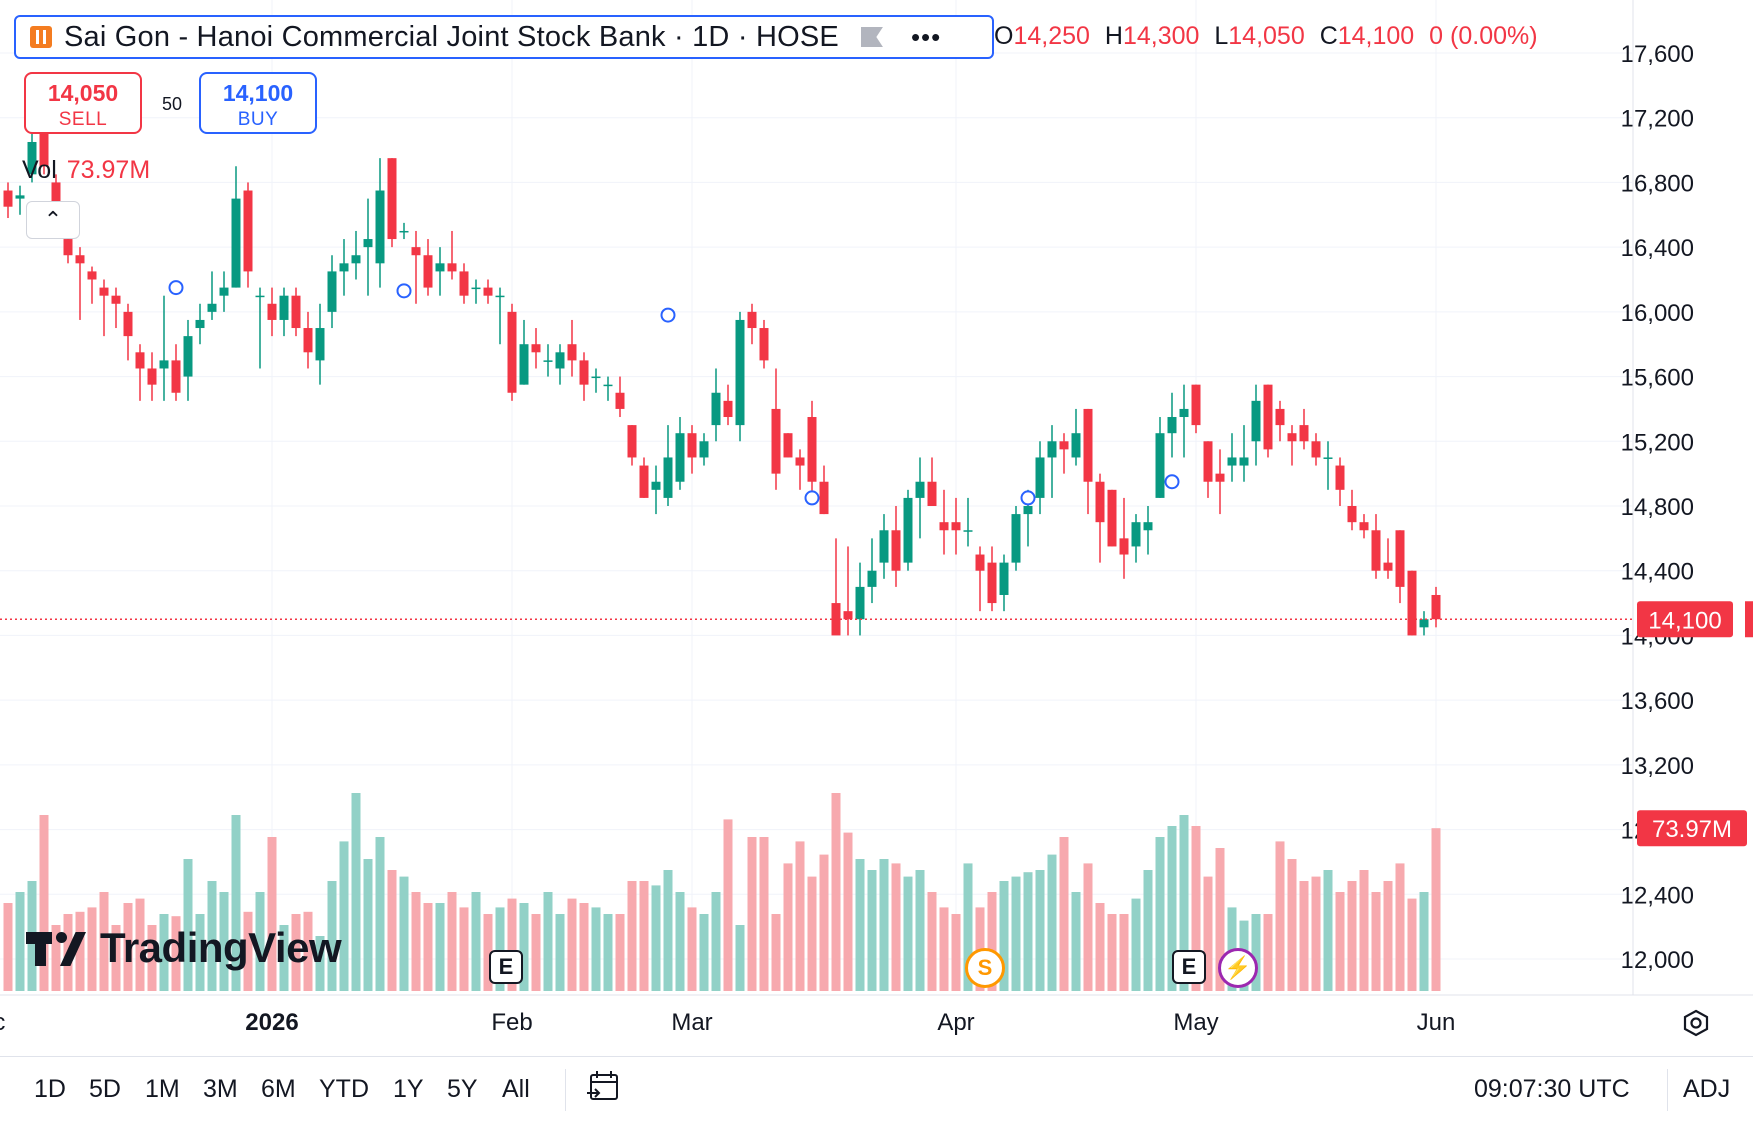 The height and width of the screenshot is (1126, 1753). I want to click on adjust-button: ADJ, so click(1707, 1089).